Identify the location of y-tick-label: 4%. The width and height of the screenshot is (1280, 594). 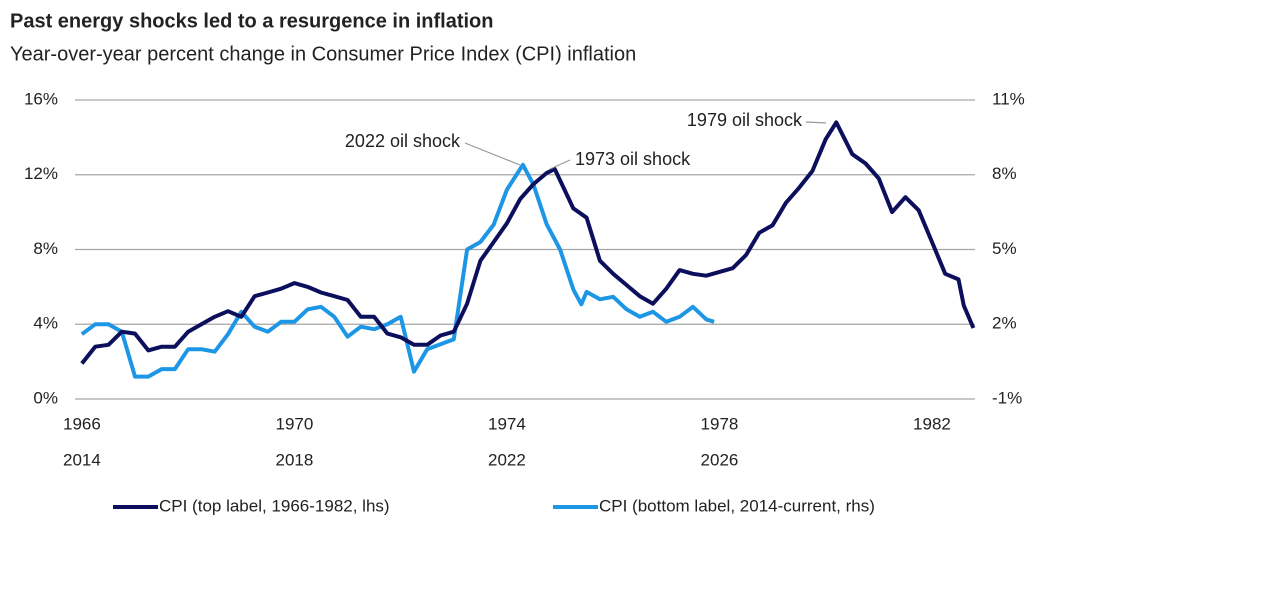
(45, 323).